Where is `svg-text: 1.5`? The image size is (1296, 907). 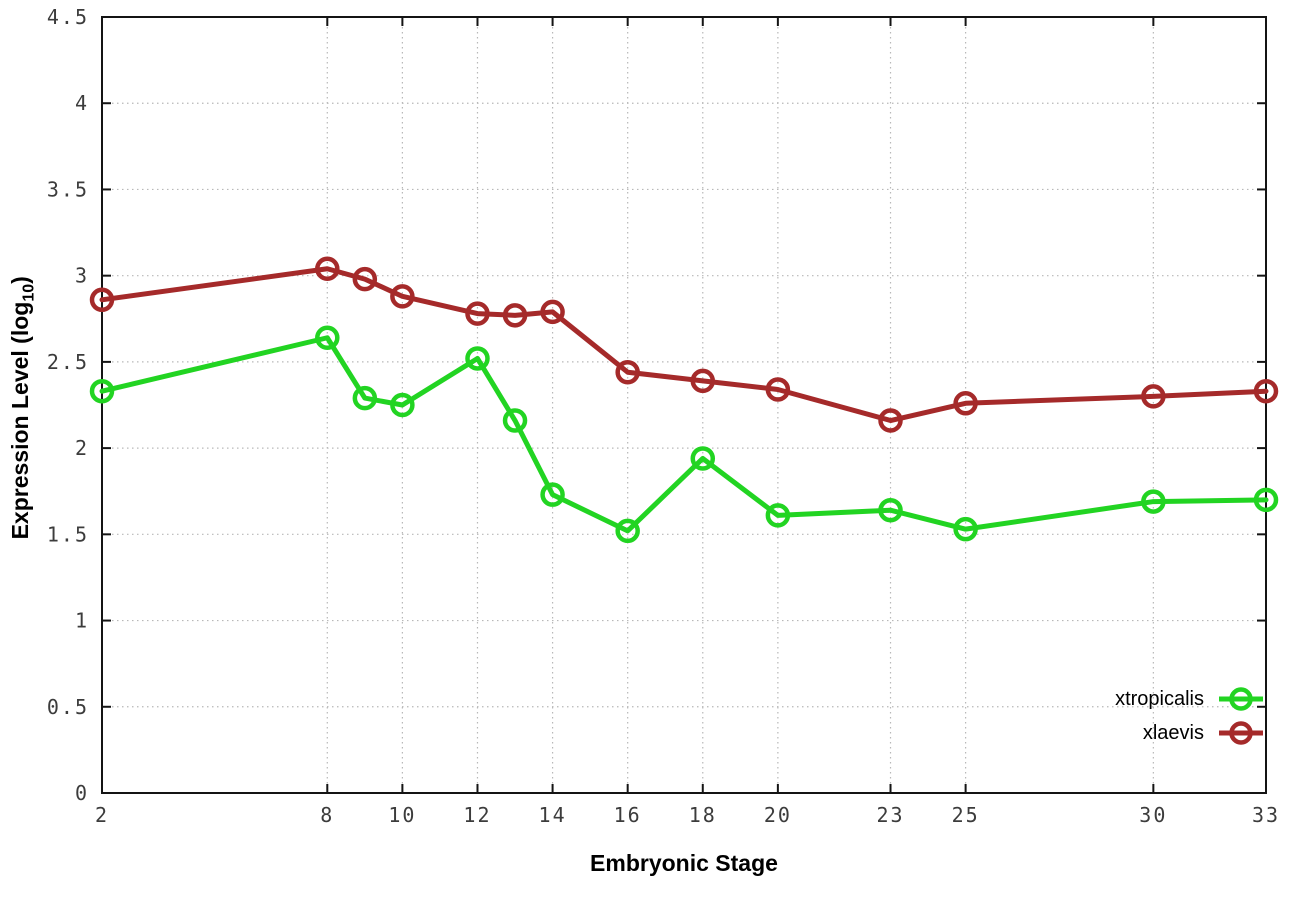 svg-text: 1.5 is located at coordinates (68, 534).